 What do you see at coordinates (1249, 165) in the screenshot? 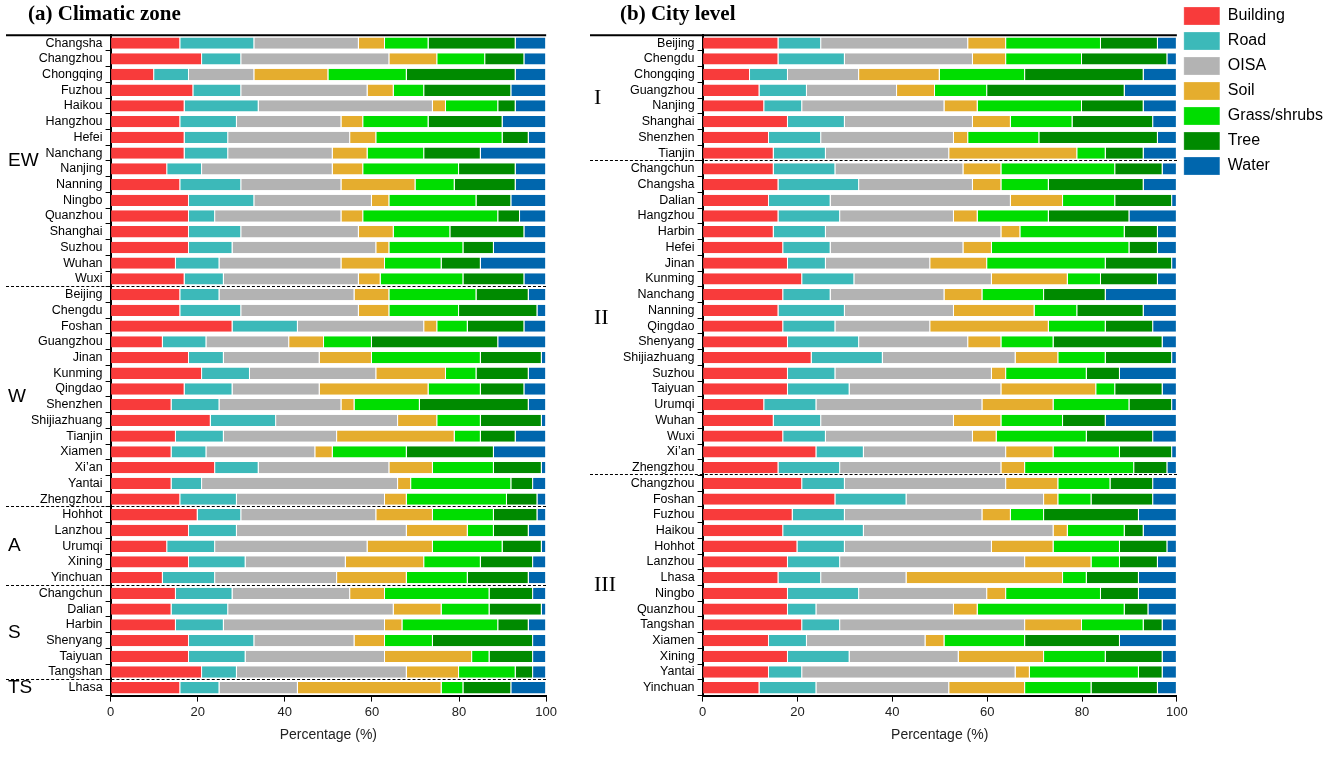
I see `legend-label: Water` at bounding box center [1249, 165].